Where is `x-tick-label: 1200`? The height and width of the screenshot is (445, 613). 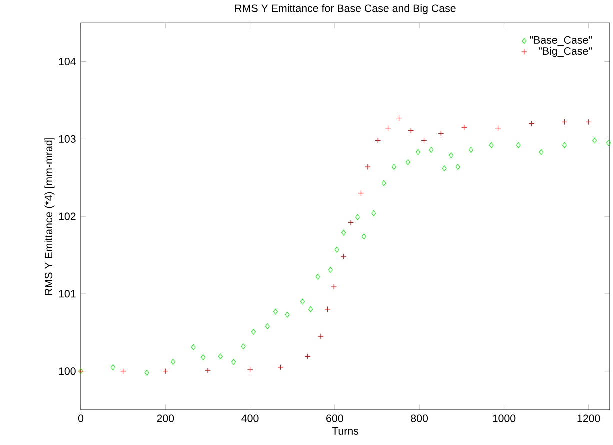 x-tick-label: 1200 is located at coordinates (589, 418).